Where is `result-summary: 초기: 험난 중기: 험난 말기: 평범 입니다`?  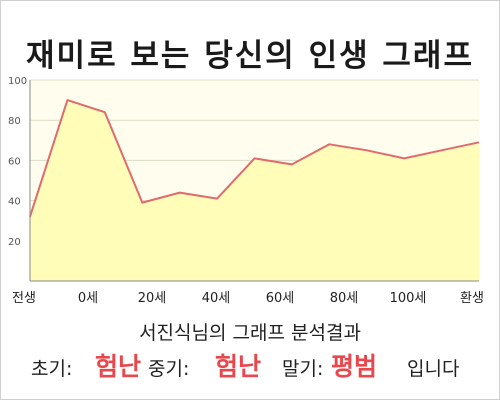 result-summary: 초기: 험난 중기: 험난 말기: 평범 입니다 is located at coordinates (250, 365).